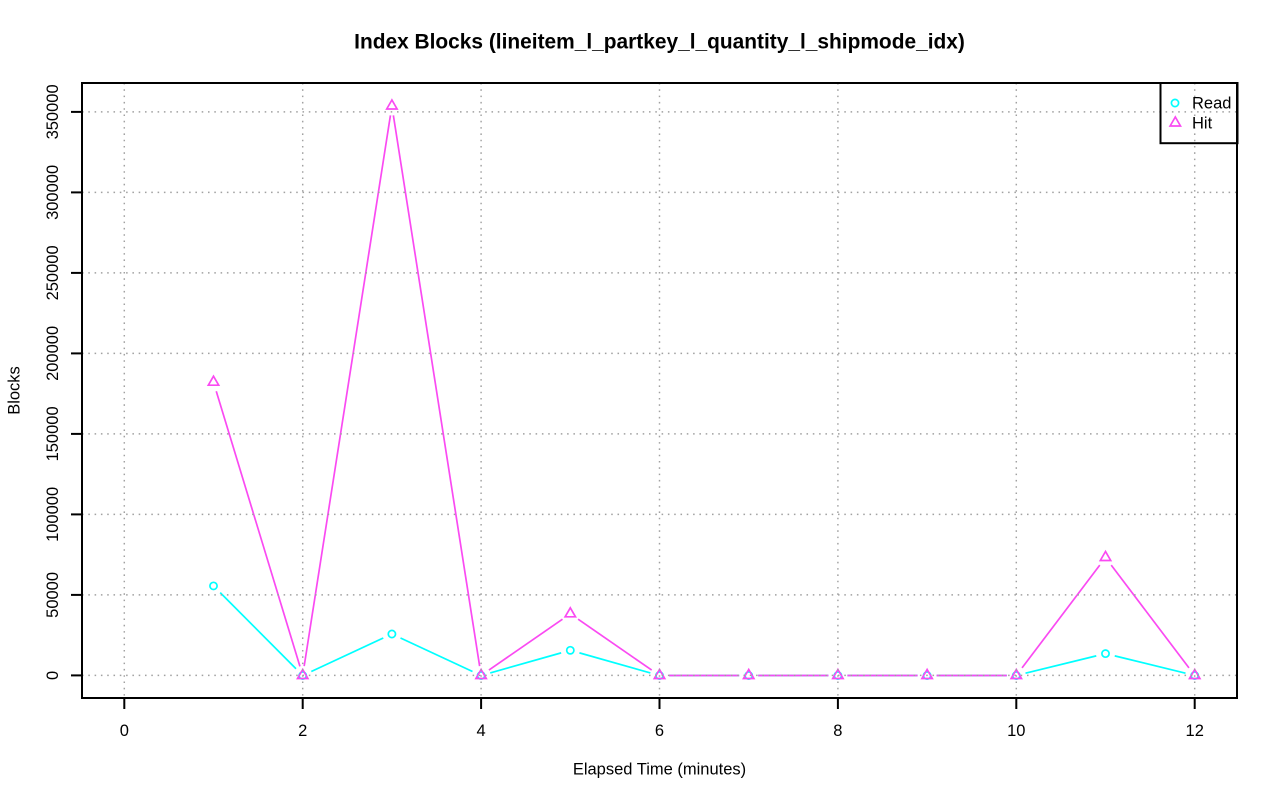 Image resolution: width=1280 pixels, height=806 pixels. Describe the element at coordinates (14, 390) in the screenshot. I see `svg-text: Blocks` at that location.